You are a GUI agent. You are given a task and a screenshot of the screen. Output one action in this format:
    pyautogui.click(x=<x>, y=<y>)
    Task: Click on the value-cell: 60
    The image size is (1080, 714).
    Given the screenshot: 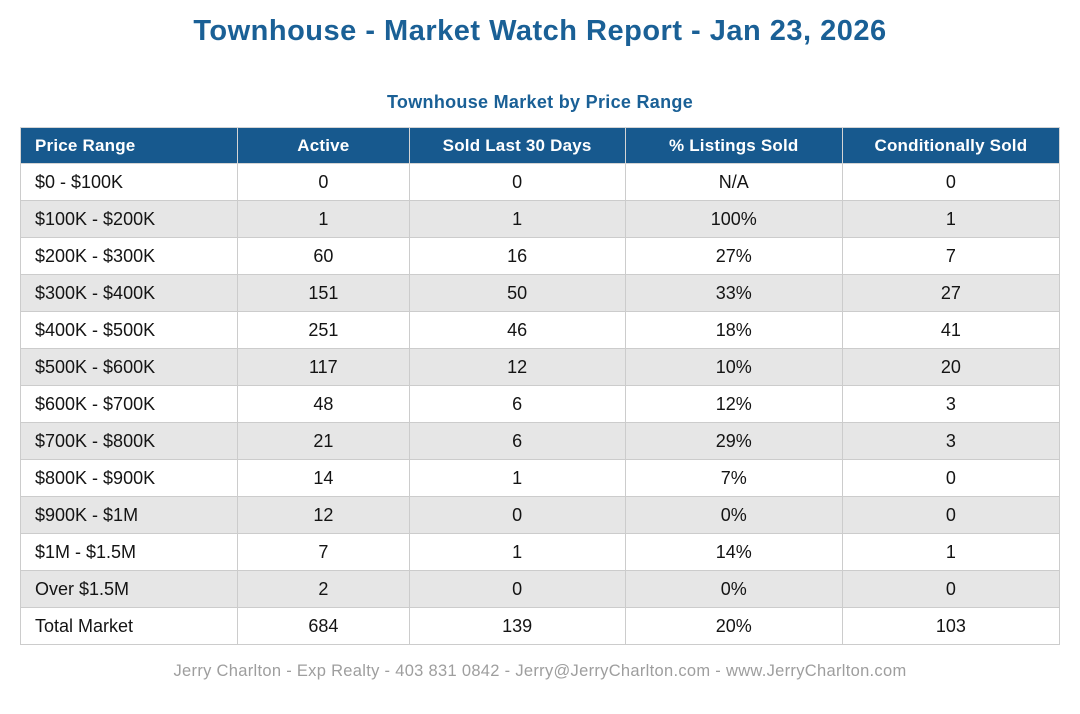 What is the action you would take?
    pyautogui.click(x=323, y=256)
    